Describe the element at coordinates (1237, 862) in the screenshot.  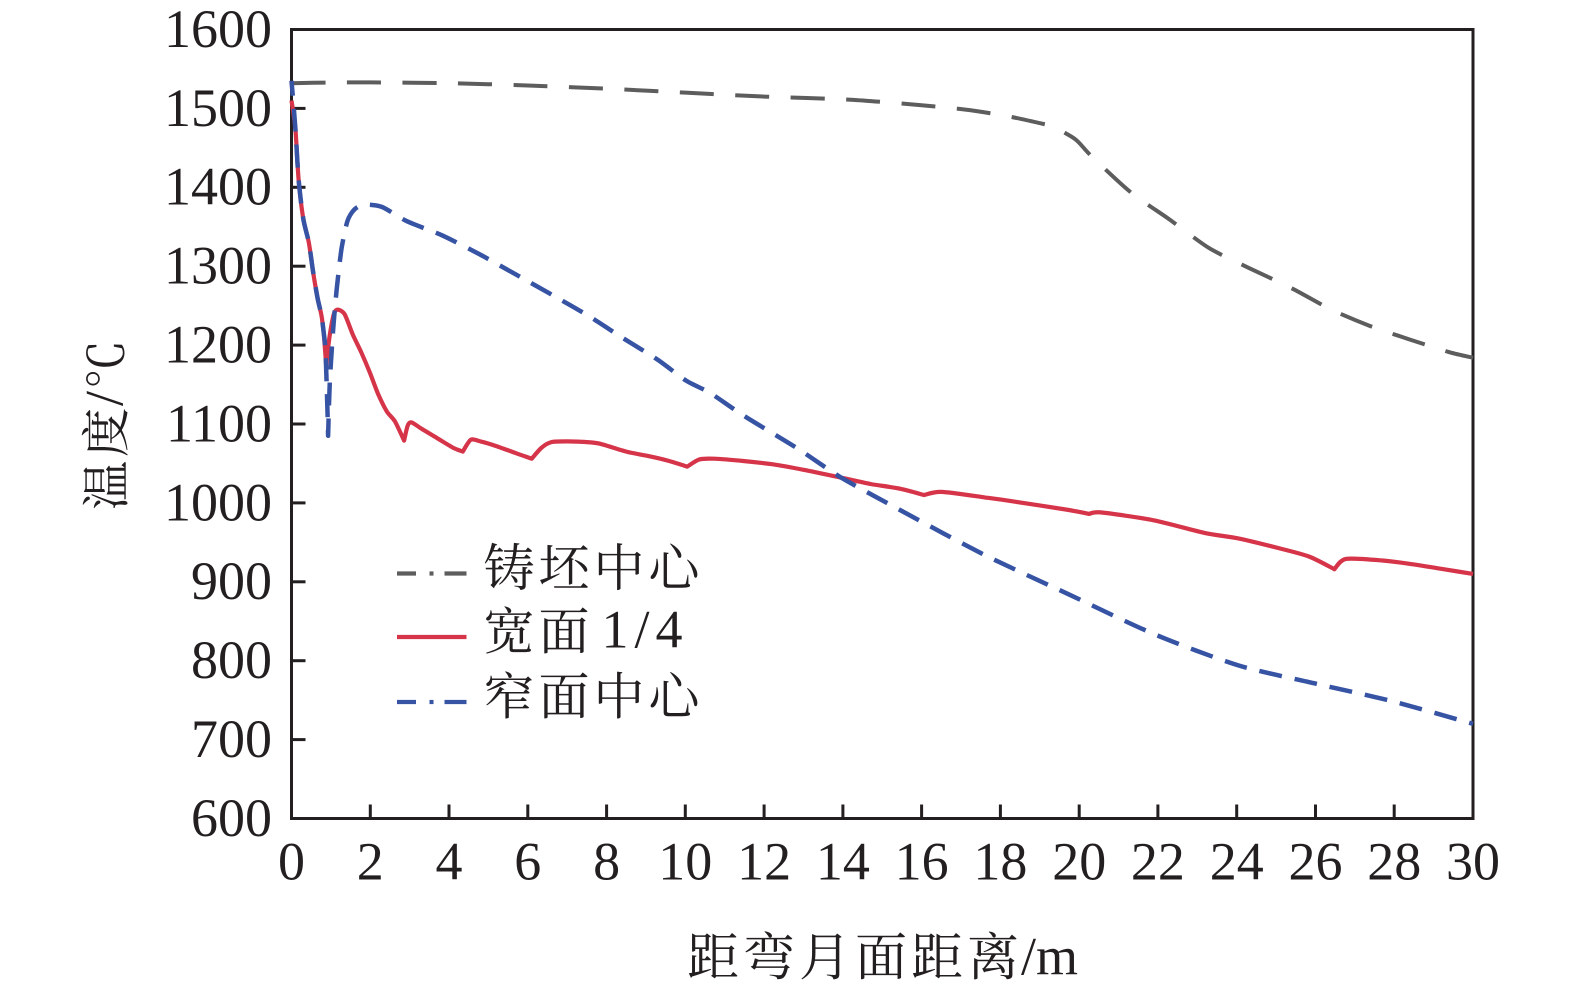
I see `svg-text: 24` at that location.